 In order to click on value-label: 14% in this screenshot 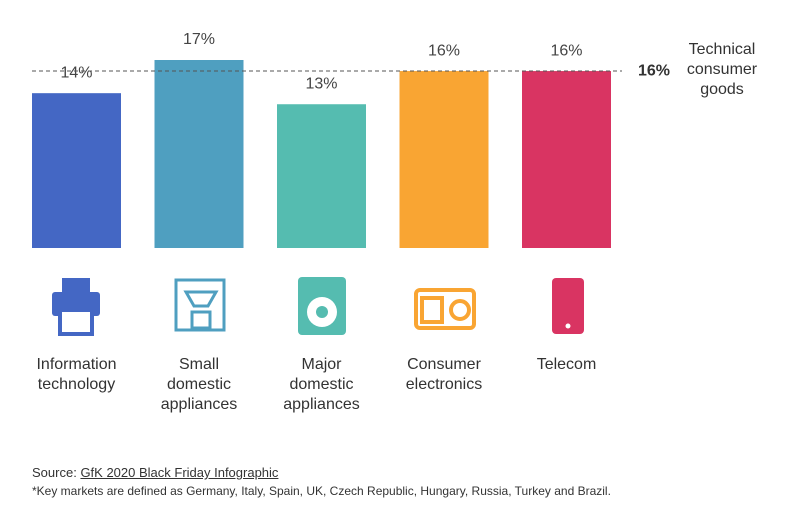, I will do `click(76, 72)`.